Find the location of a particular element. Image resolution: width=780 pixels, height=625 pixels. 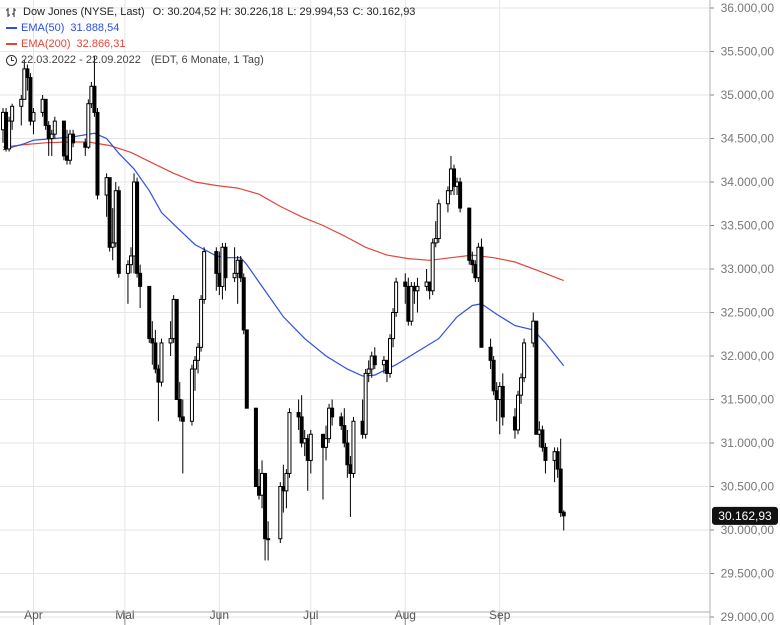

legend-date-range: 22.03.2022 - 22.09.2022 is located at coordinates (81, 60).